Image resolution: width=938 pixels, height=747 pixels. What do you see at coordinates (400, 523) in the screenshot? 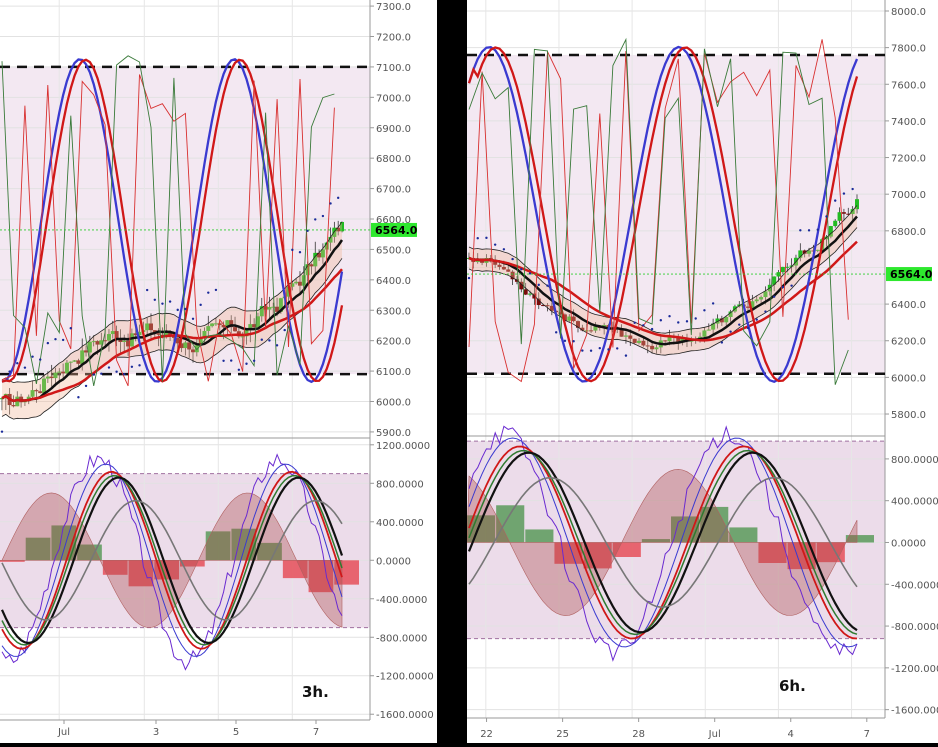
I see `osc-tick-label: 400.0000` at bounding box center [400, 523].